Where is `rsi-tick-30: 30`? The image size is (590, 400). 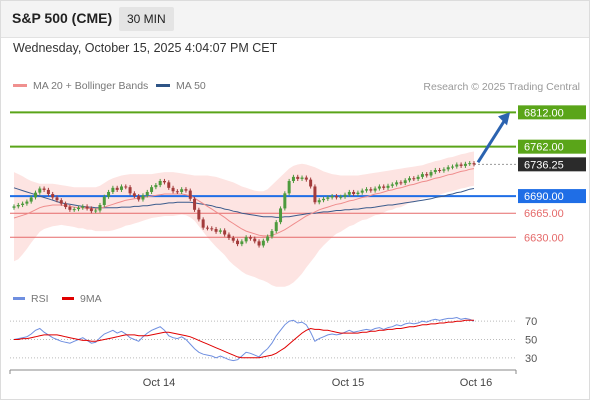
rsi-tick-30: 30 is located at coordinates (531, 359).